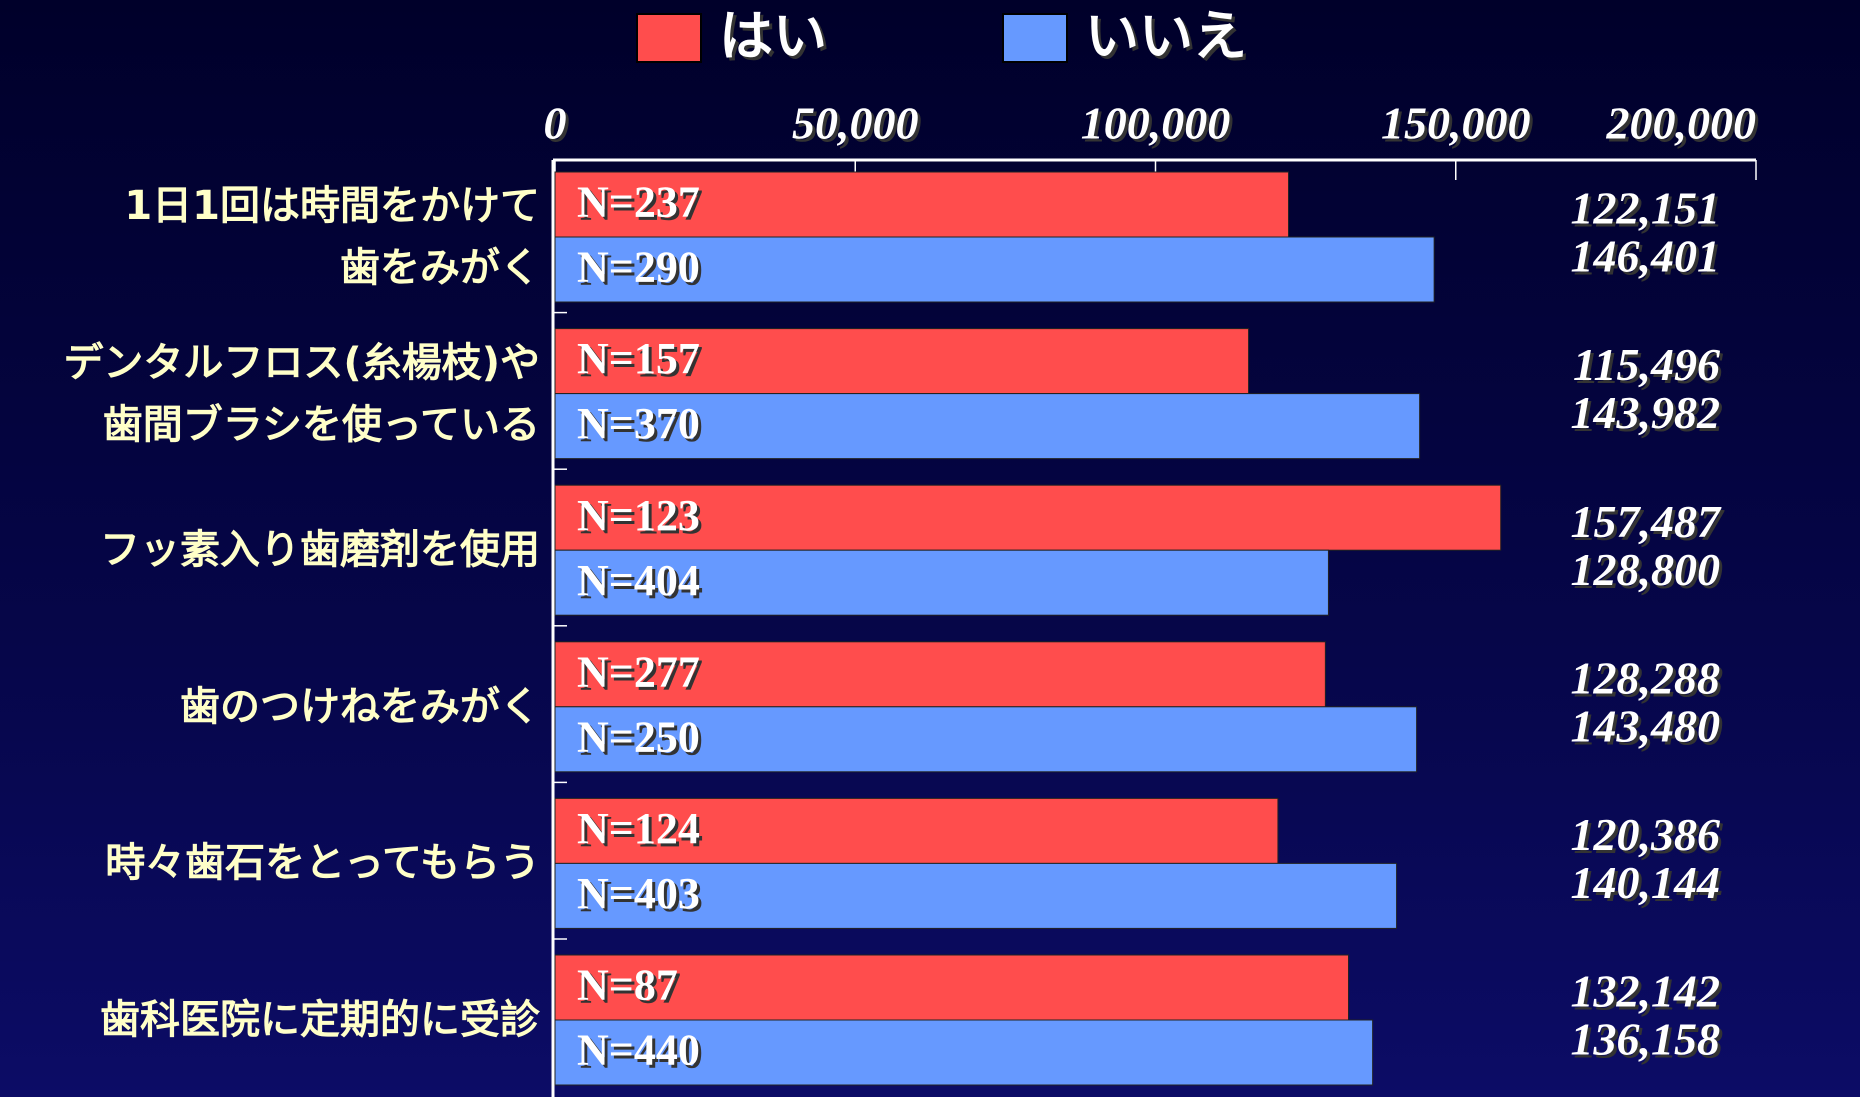 This screenshot has height=1097, width=1860. Describe the element at coordinates (1156, 123) in the screenshot. I see `x-tick-label: 100,000` at that location.